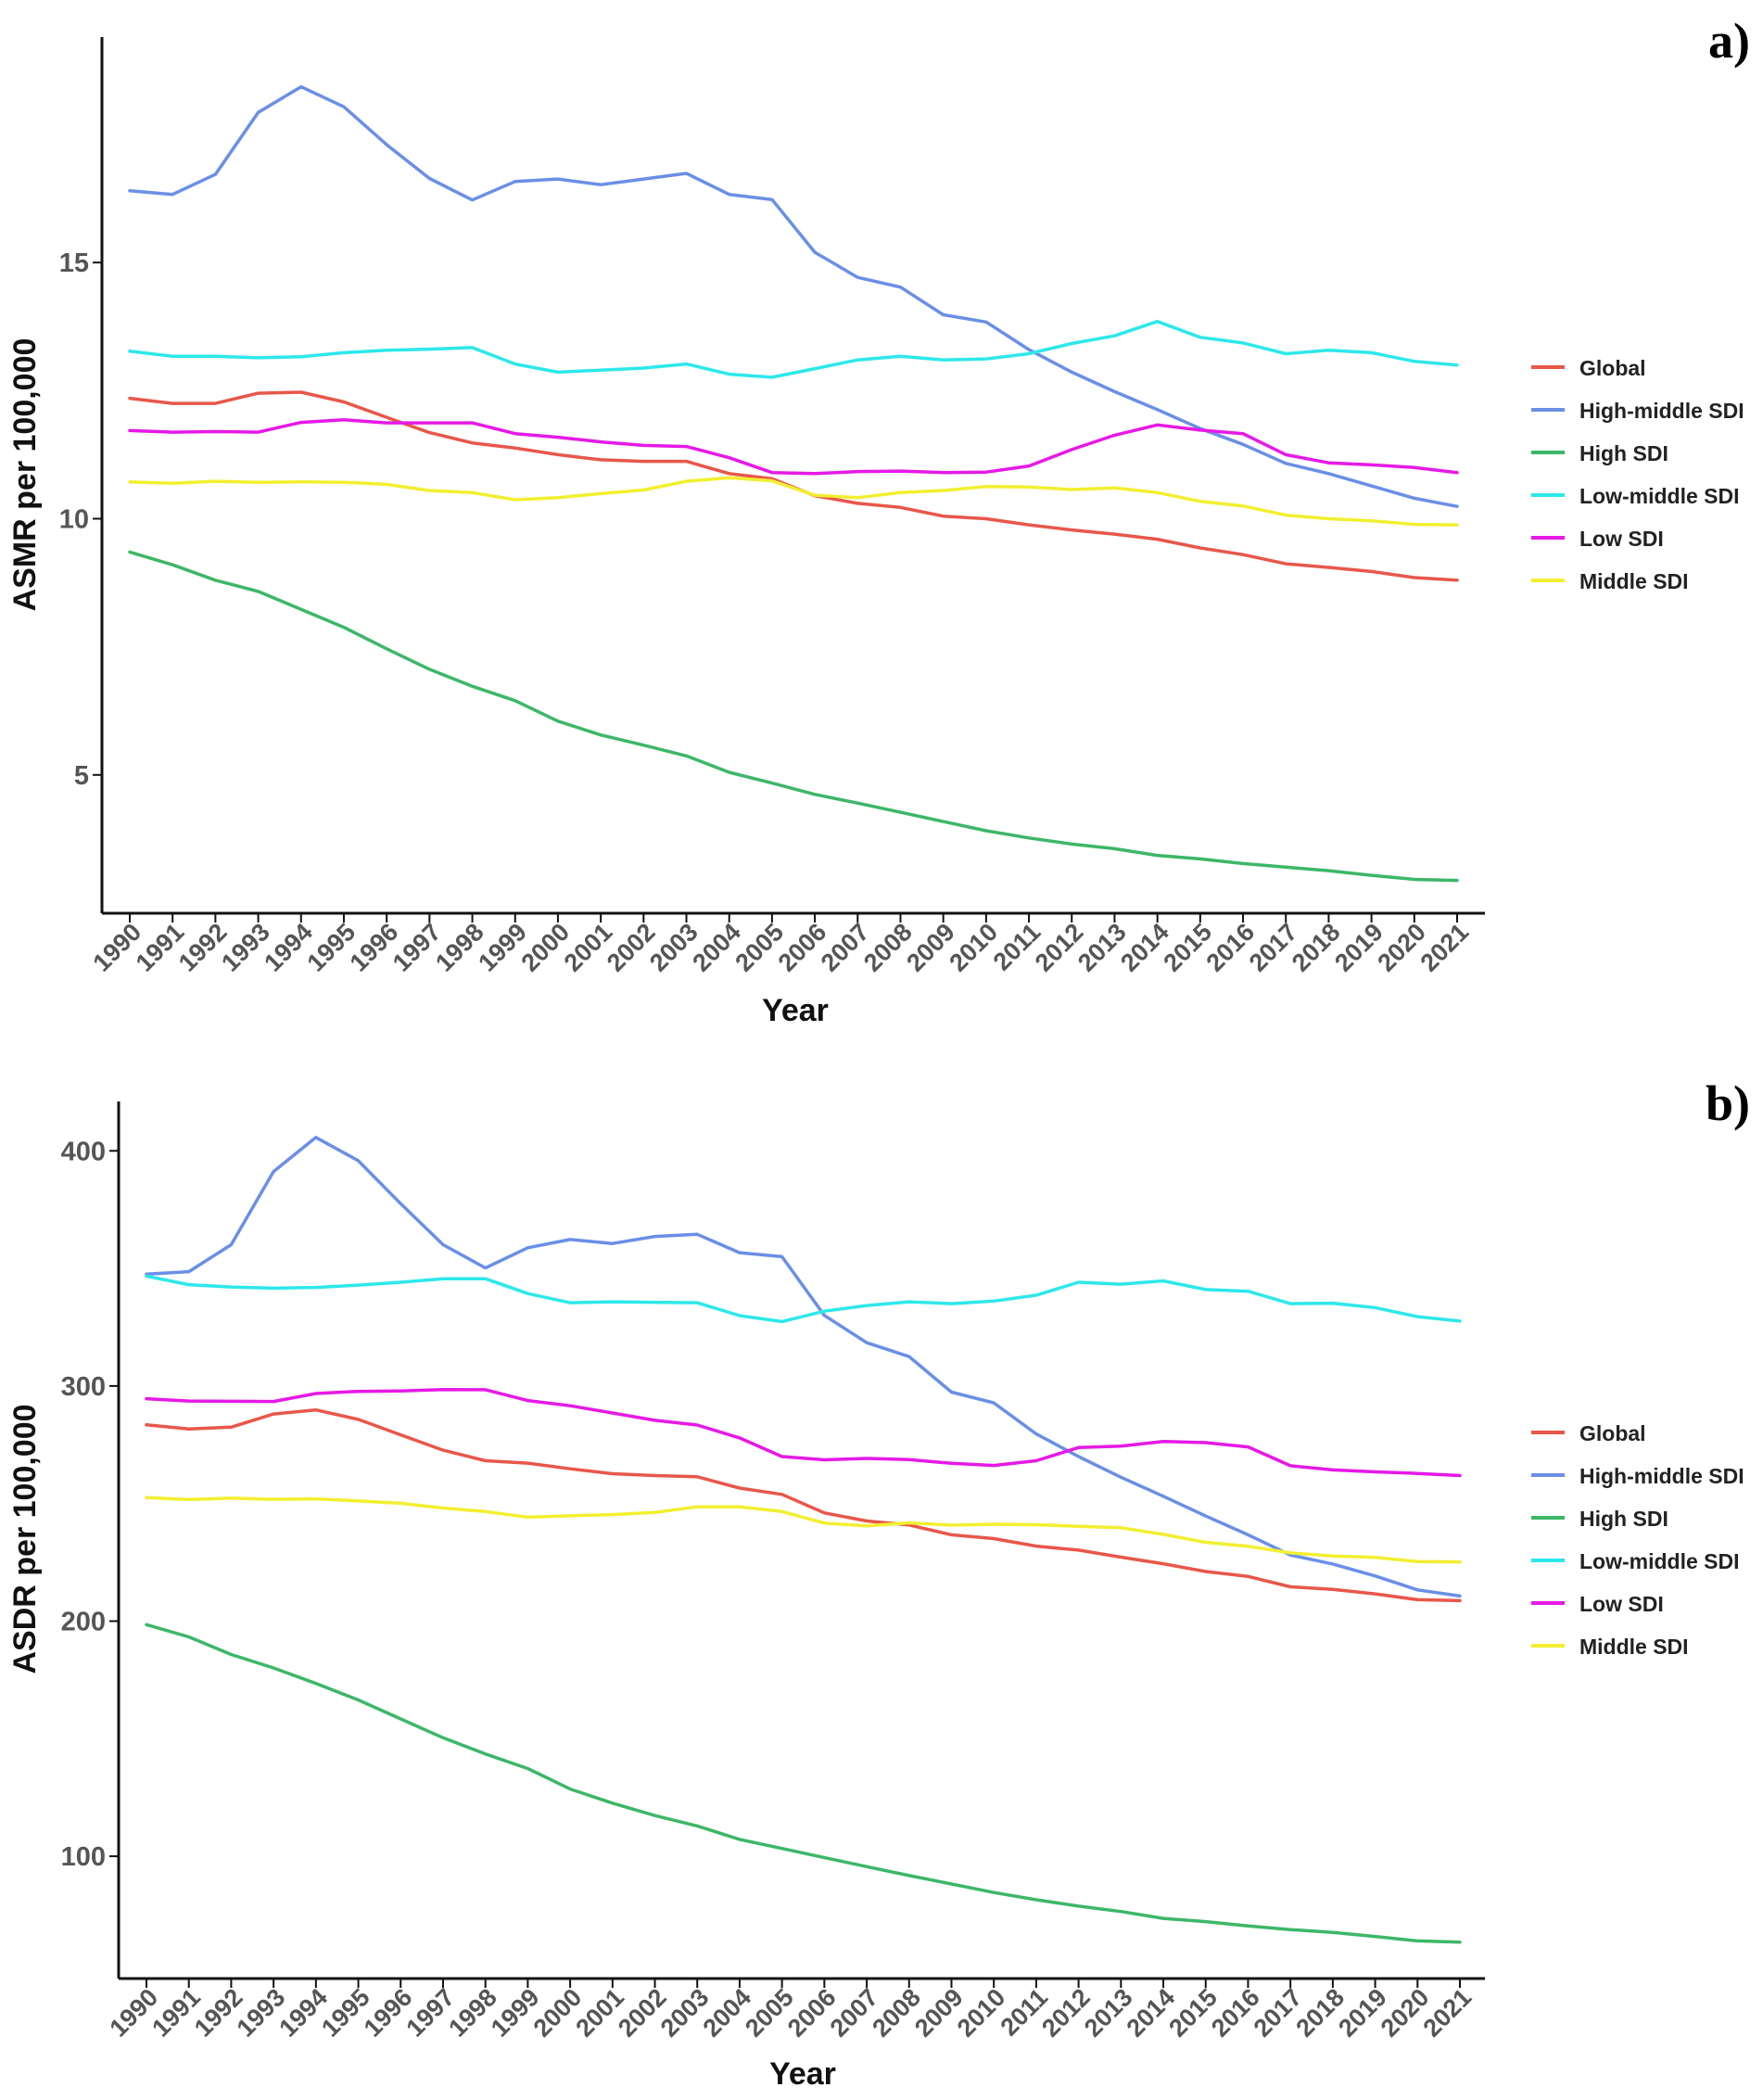 The image size is (1763, 2100). I want to click on series-line-global, so click(803, 1505).